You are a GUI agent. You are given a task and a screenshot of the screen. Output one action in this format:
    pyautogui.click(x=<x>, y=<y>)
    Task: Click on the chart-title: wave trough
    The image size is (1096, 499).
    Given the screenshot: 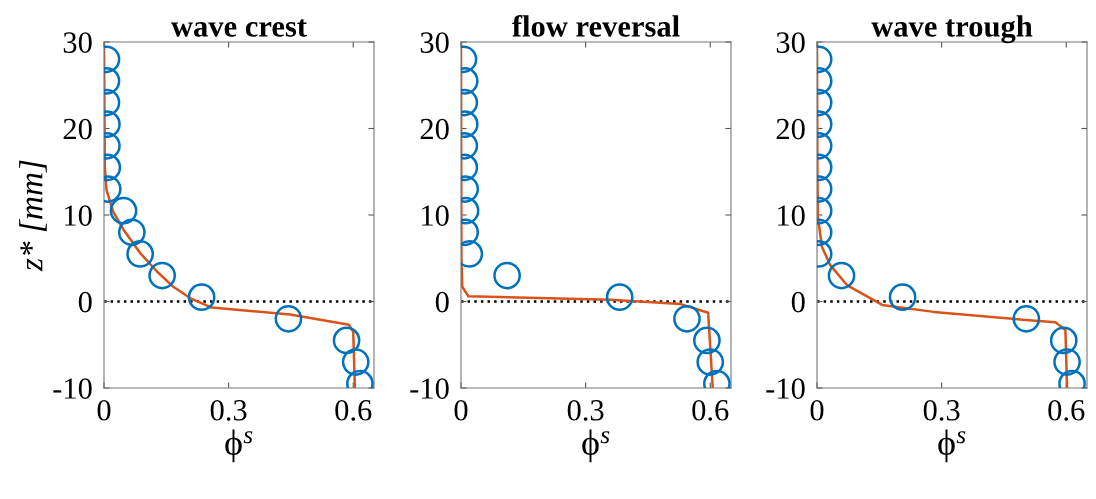 What is the action you would take?
    pyautogui.click(x=952, y=29)
    